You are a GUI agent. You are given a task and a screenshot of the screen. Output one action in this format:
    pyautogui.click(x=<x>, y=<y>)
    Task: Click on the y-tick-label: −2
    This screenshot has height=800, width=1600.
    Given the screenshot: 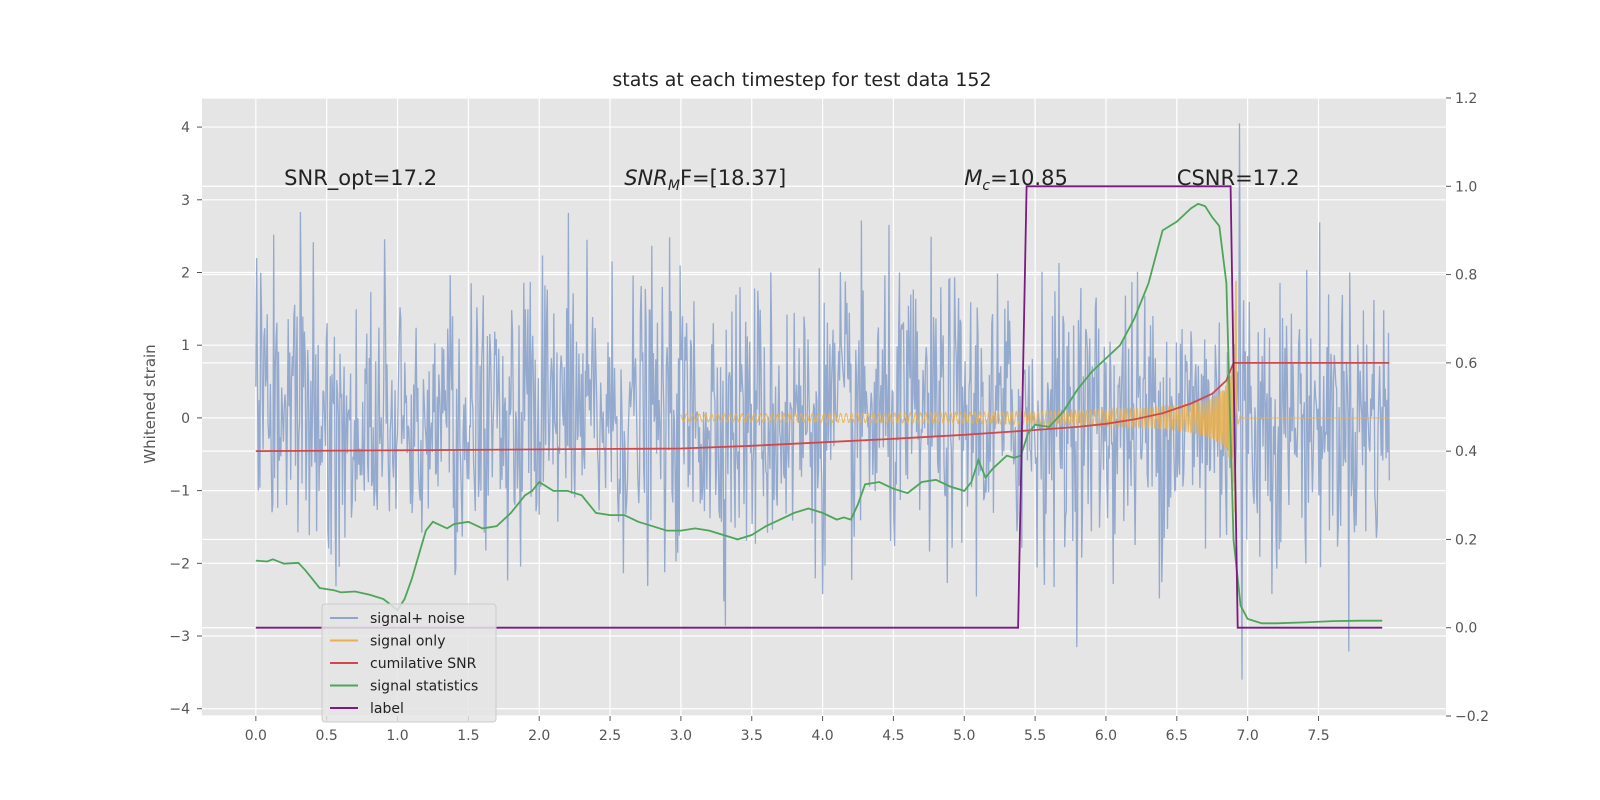 What is the action you would take?
    pyautogui.click(x=179, y=564)
    